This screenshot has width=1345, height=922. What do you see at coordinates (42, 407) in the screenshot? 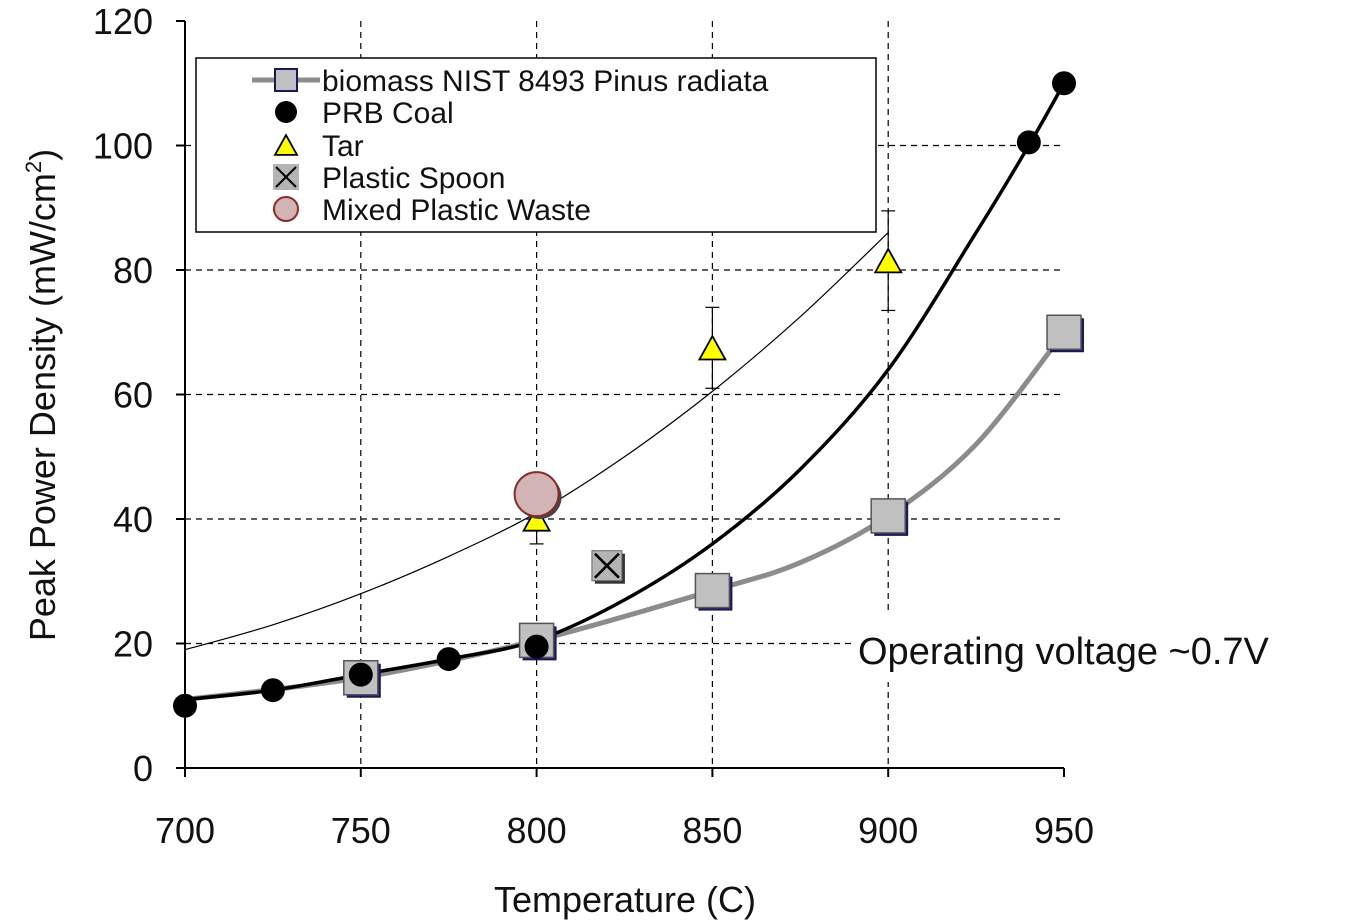
I see `y-axis-title-main: Peak Power Density (mW/cm` at bounding box center [42, 407].